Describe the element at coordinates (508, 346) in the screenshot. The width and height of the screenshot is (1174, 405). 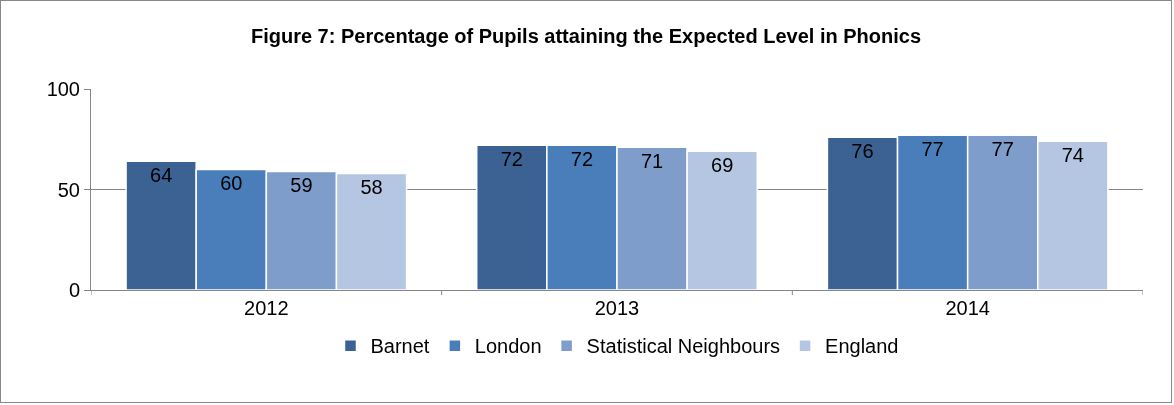
I see `legend-label: London` at that location.